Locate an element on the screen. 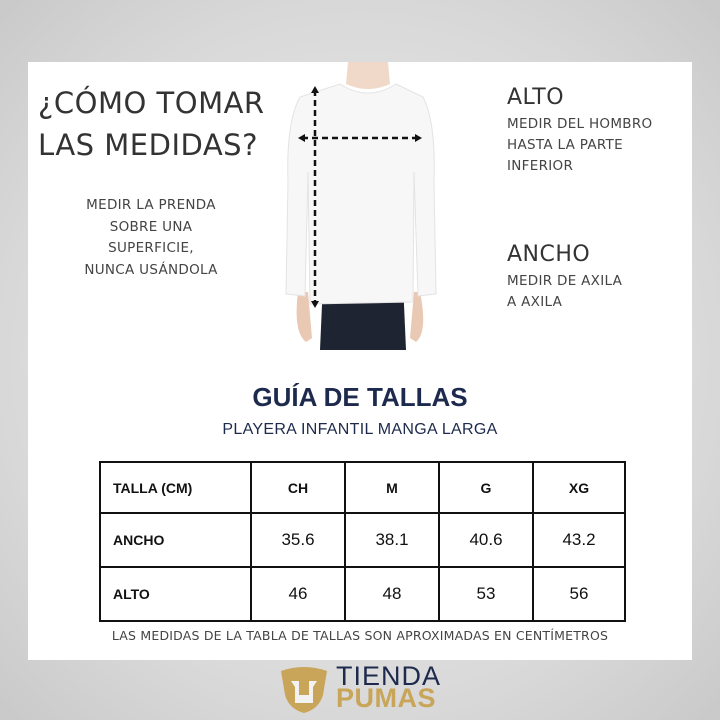  table-header-cell: XG is located at coordinates (579, 487).